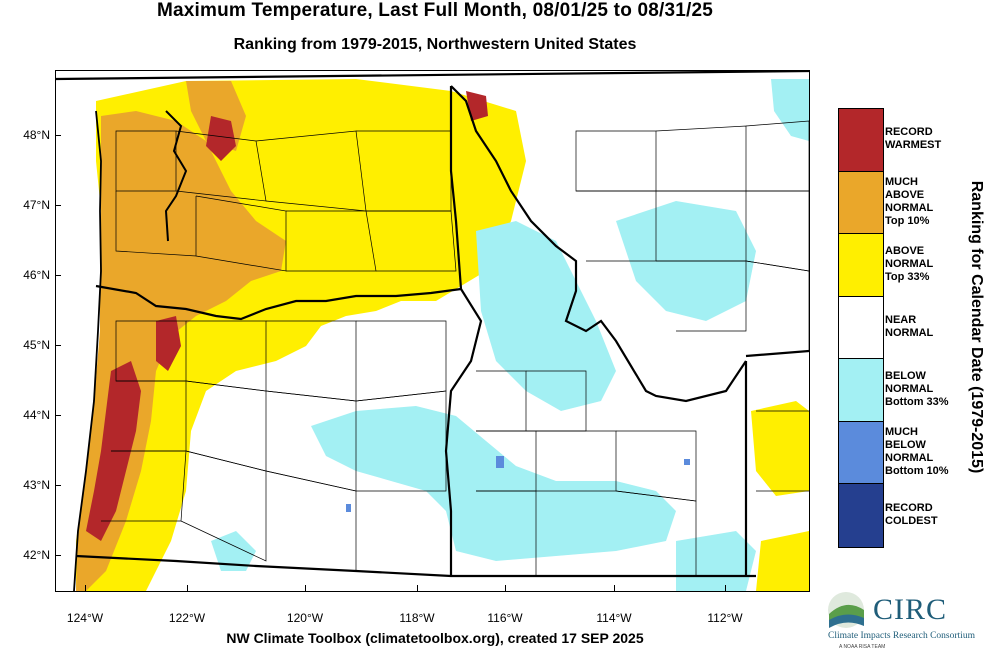 The width and height of the screenshot is (994, 653). Describe the element at coordinates (910, 609) in the screenshot. I see `logo-name: CIRC` at that location.